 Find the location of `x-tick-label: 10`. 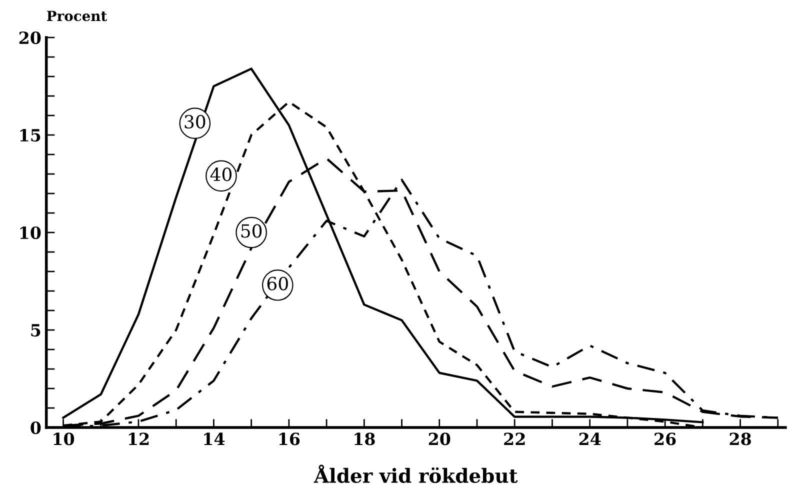

x-tick-label: 10 is located at coordinates (64, 439).